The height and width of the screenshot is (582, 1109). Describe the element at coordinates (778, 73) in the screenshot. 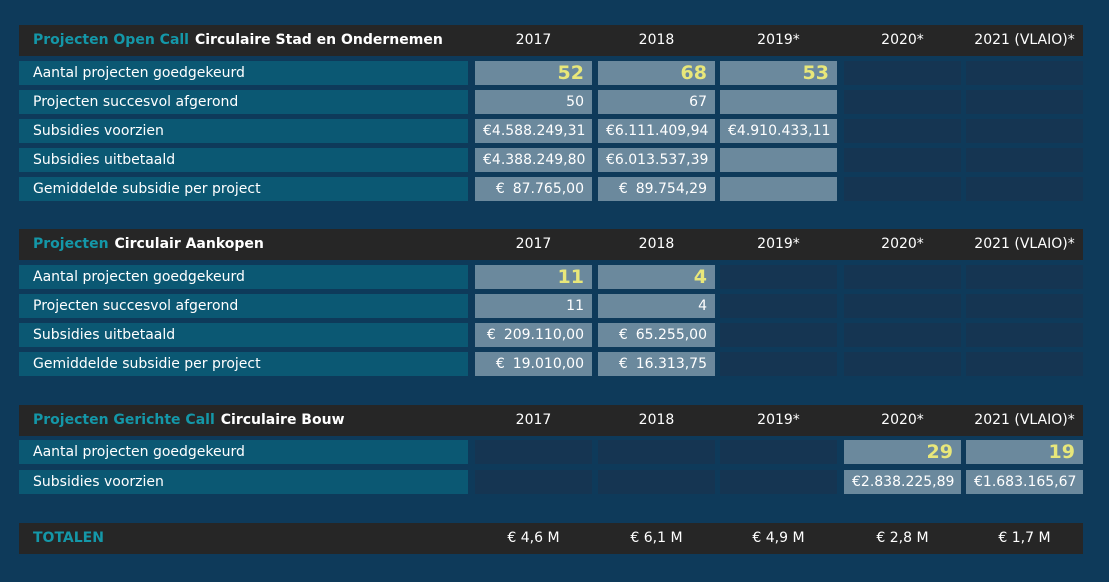

I see `value-cell: 53` at that location.